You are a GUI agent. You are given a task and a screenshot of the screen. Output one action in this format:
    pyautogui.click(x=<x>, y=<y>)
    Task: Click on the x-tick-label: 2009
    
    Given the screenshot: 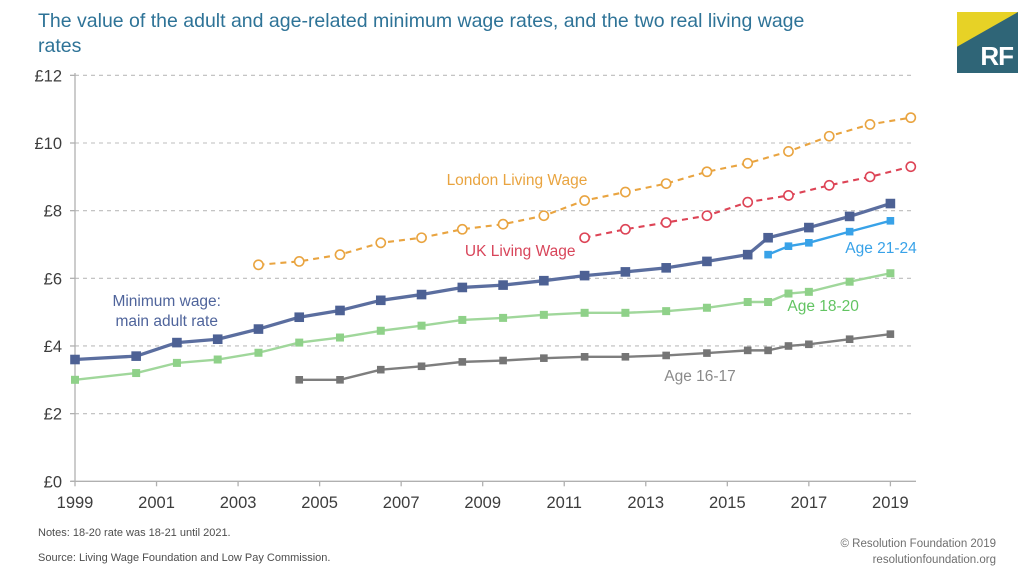 What is the action you would take?
    pyautogui.click(x=482, y=503)
    